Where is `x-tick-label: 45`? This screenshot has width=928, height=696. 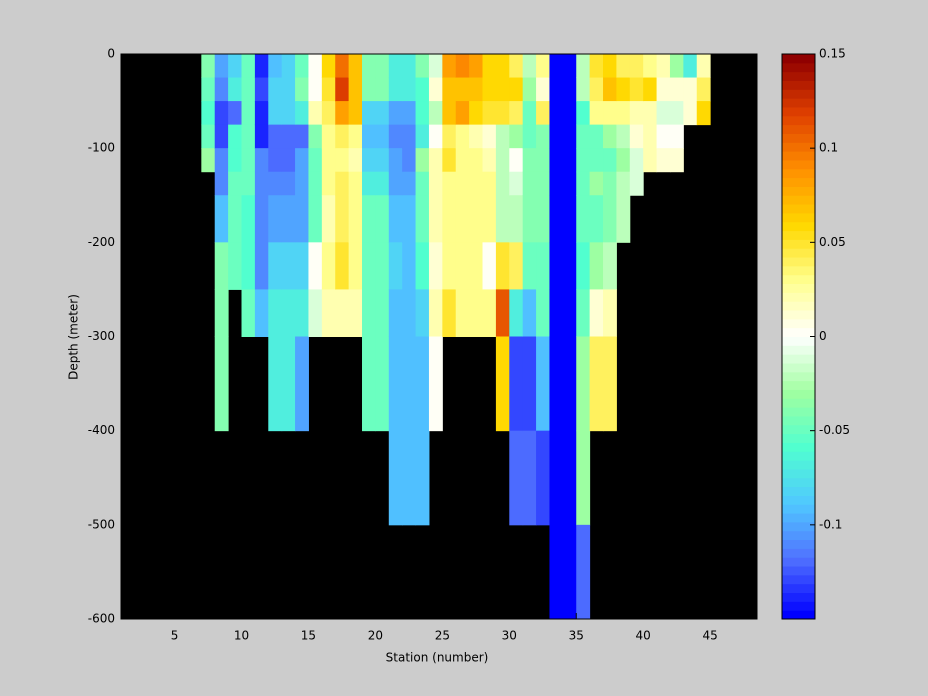
x-tick-label: 45 is located at coordinates (709, 636).